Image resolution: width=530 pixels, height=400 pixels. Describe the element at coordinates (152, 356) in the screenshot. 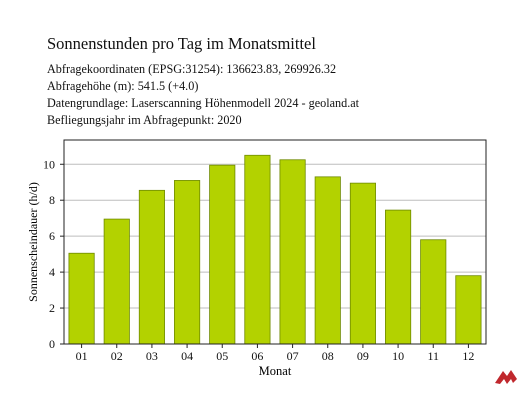

I see `x-tick-label: 03` at that location.